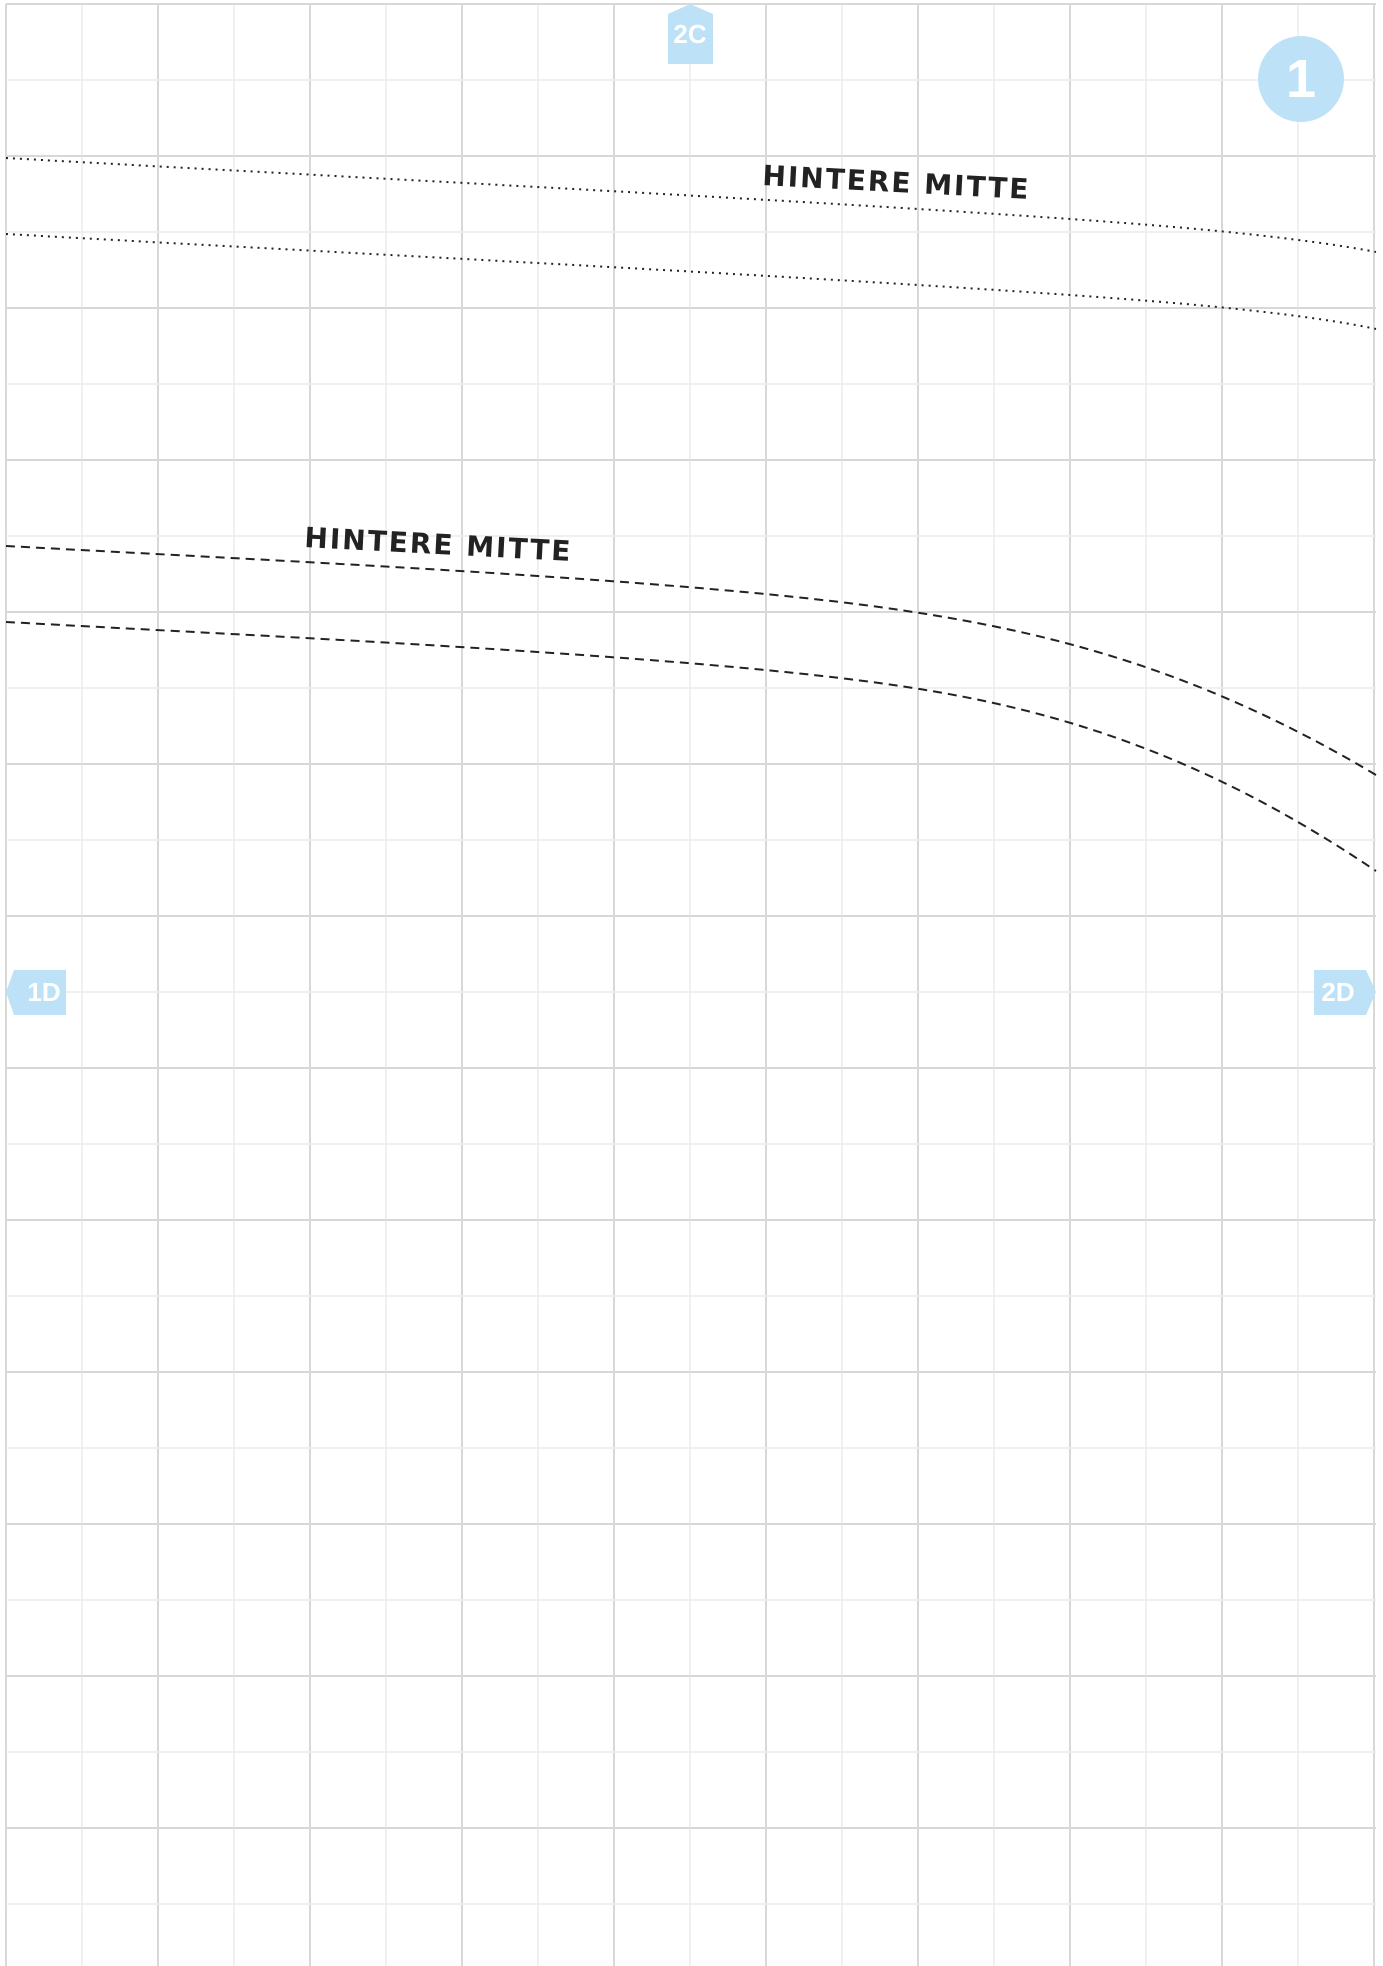  I want to click on connection-marker-left: 1D, so click(36, 992).